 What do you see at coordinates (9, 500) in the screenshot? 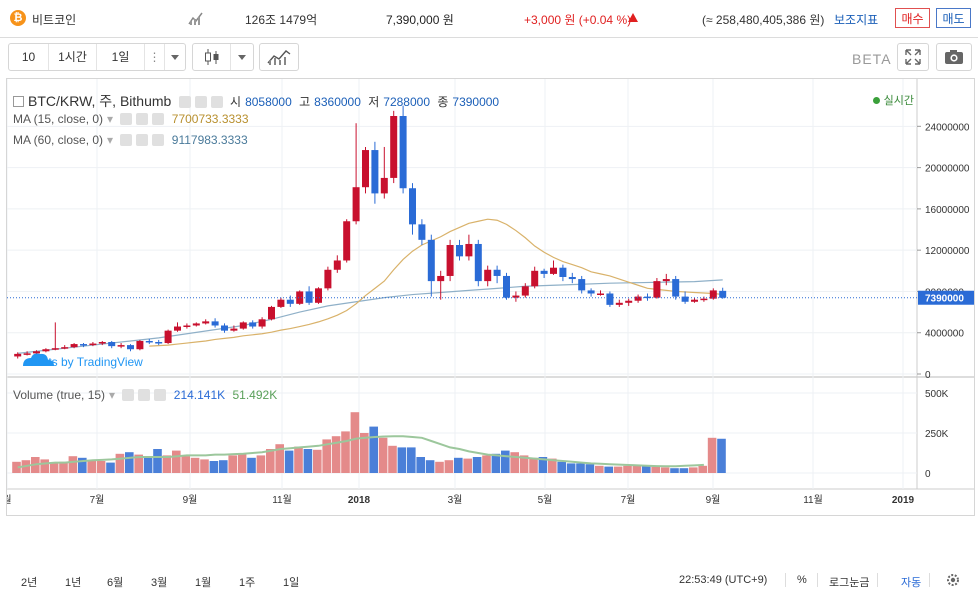
I see `time-tick-label: 월` at bounding box center [9, 500].